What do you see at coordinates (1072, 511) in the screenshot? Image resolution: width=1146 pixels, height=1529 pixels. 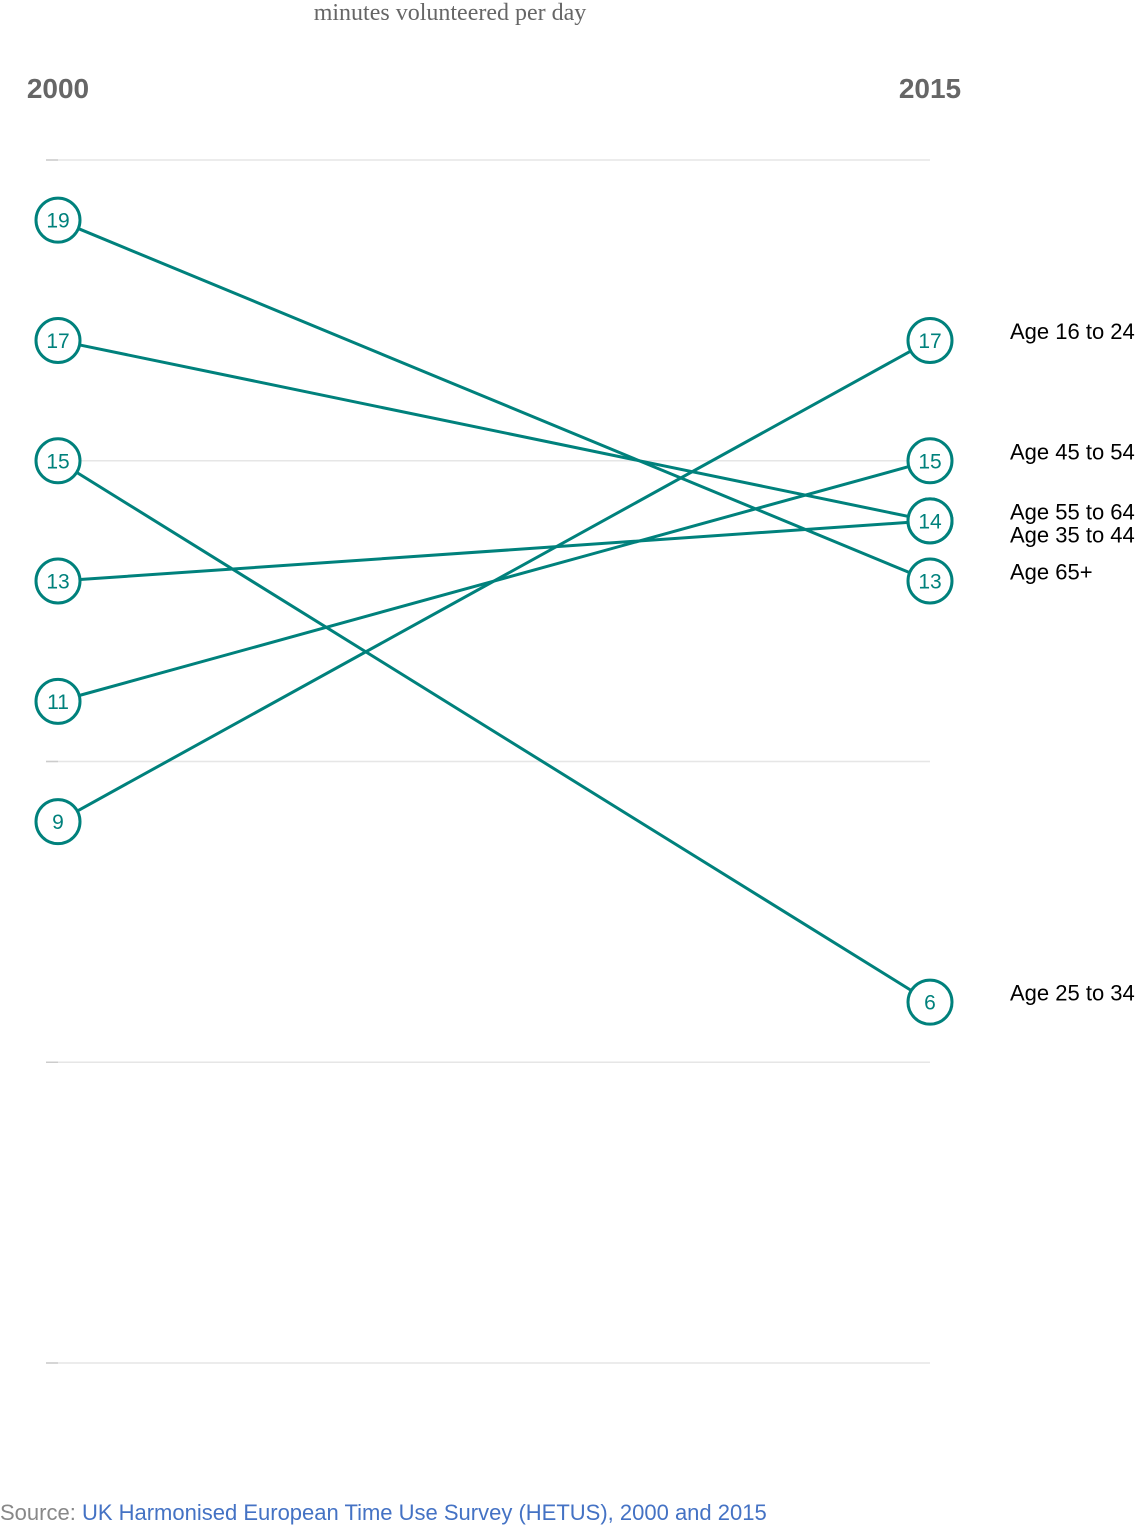 I see `series-name-label: Age 55 to 64` at bounding box center [1072, 511].